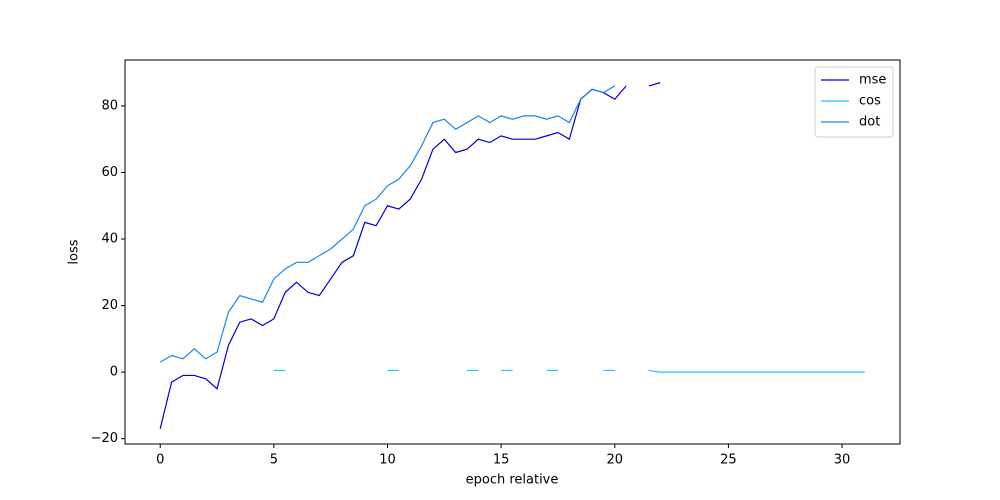 This screenshot has width=1000, height=500. I want to click on legend-box, so click(854, 102).